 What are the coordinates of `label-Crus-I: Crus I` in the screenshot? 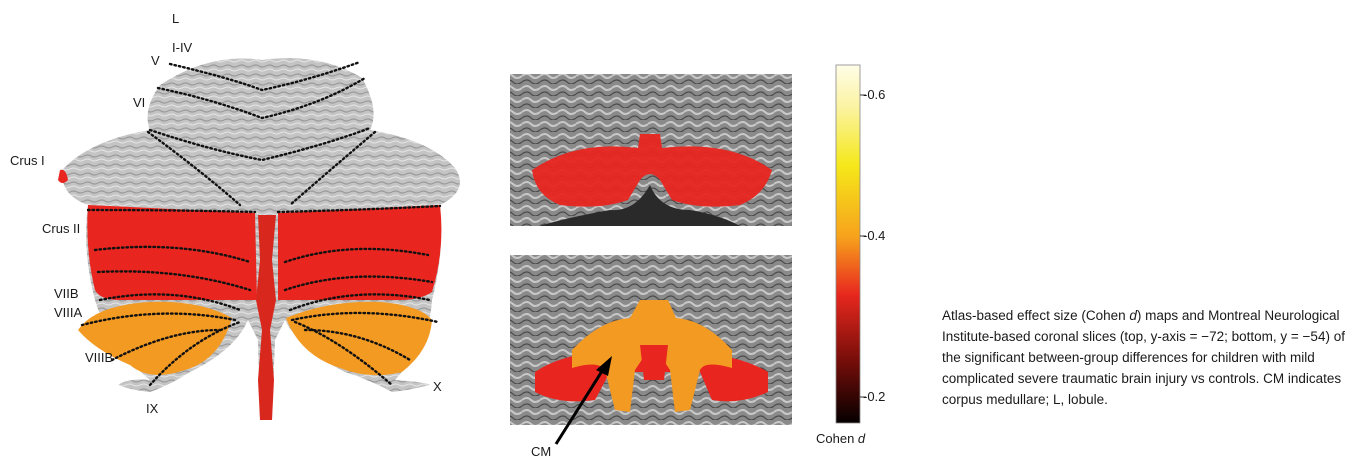 It's located at (27, 160).